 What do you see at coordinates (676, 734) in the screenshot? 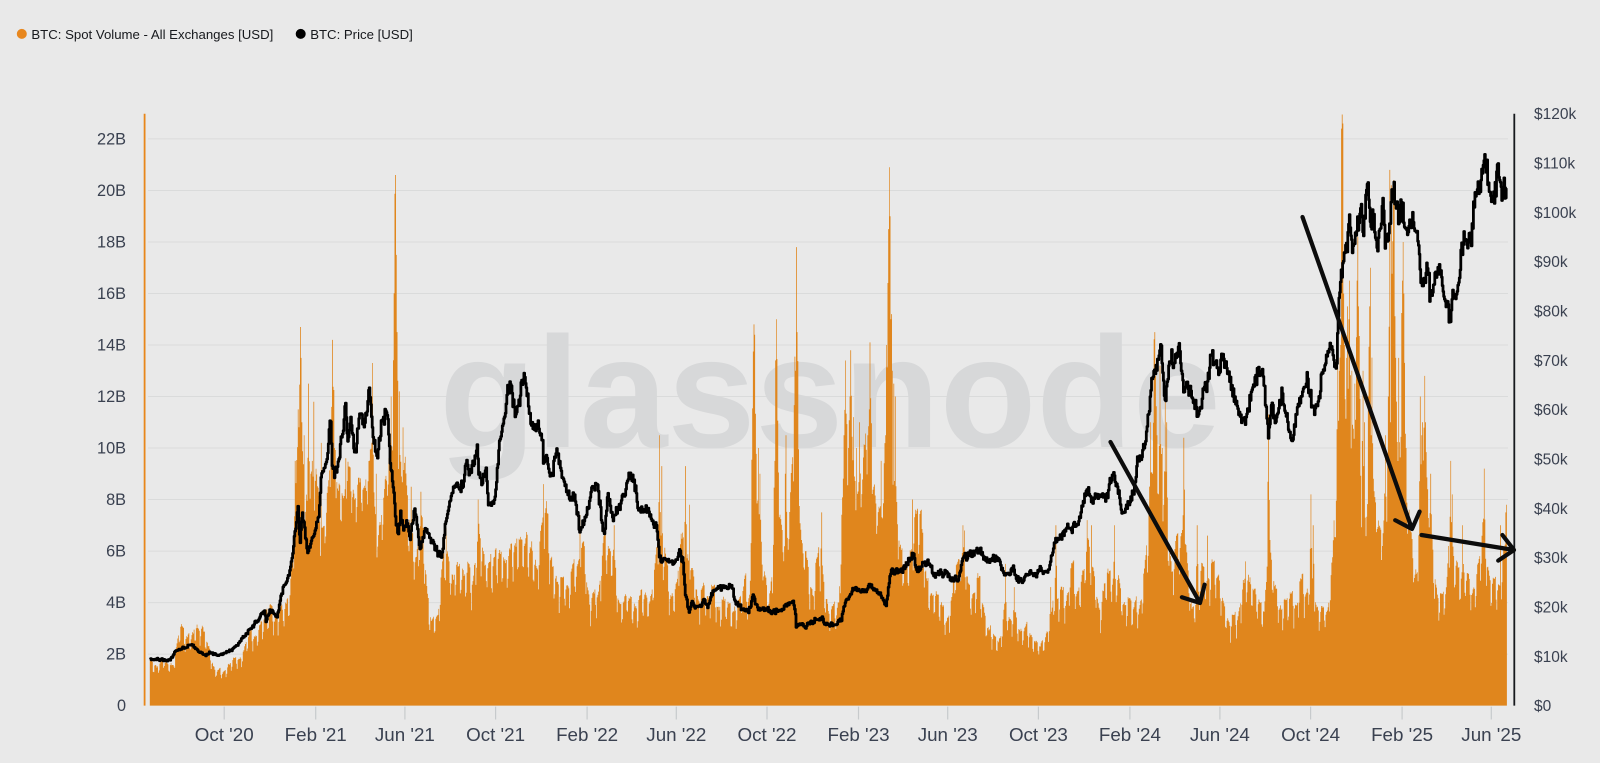
I see `svg-text: Jun '22` at bounding box center [676, 734].